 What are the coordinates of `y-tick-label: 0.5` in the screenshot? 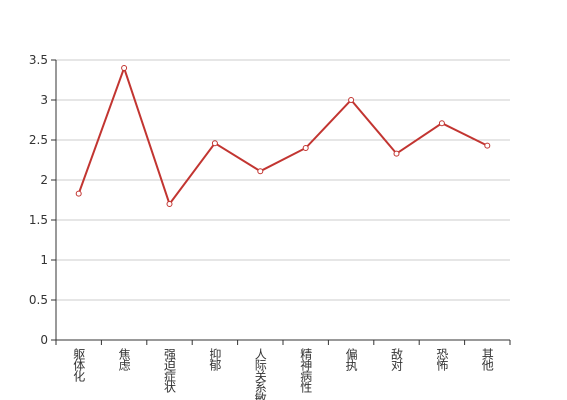 It's located at (38, 300).